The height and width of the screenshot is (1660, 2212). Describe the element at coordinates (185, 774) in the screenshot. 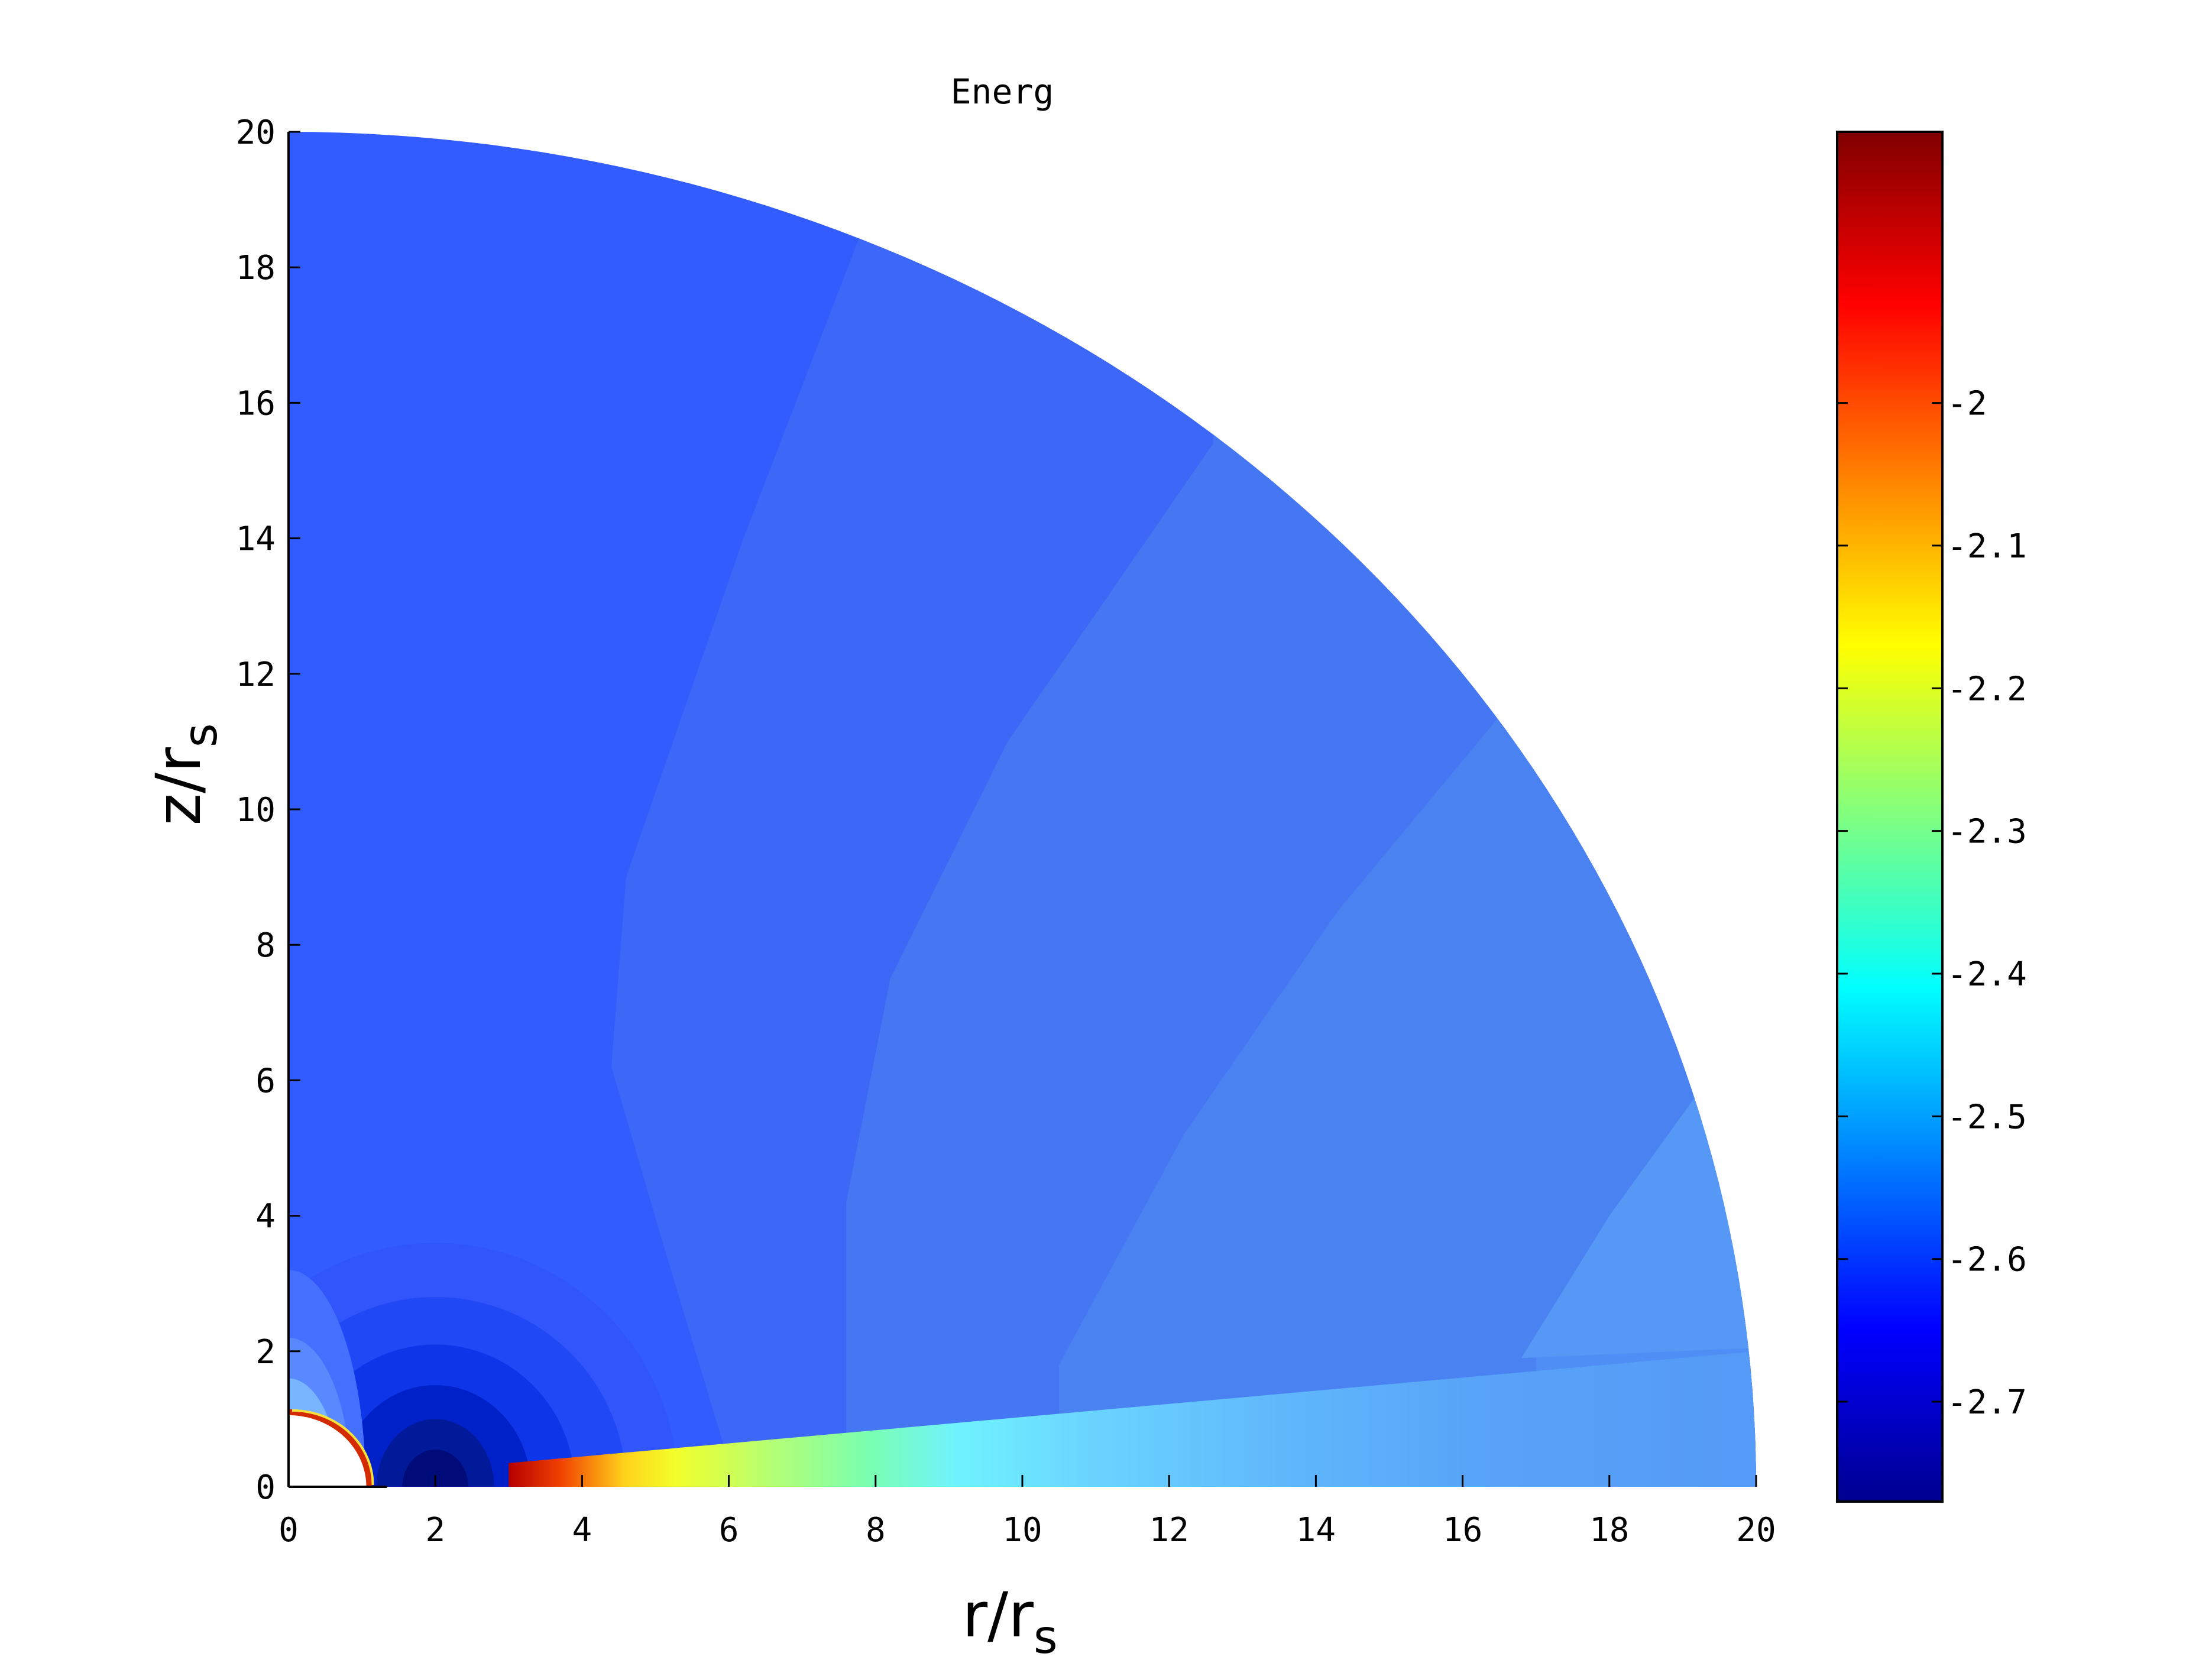

I see `y-axis-label: z/rs` at that location.